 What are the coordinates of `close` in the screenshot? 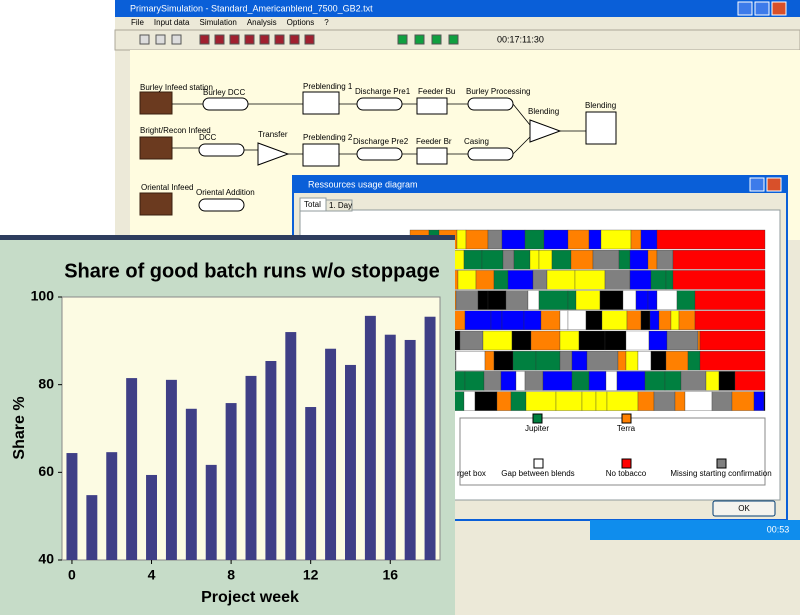 It's located at (779, 8).